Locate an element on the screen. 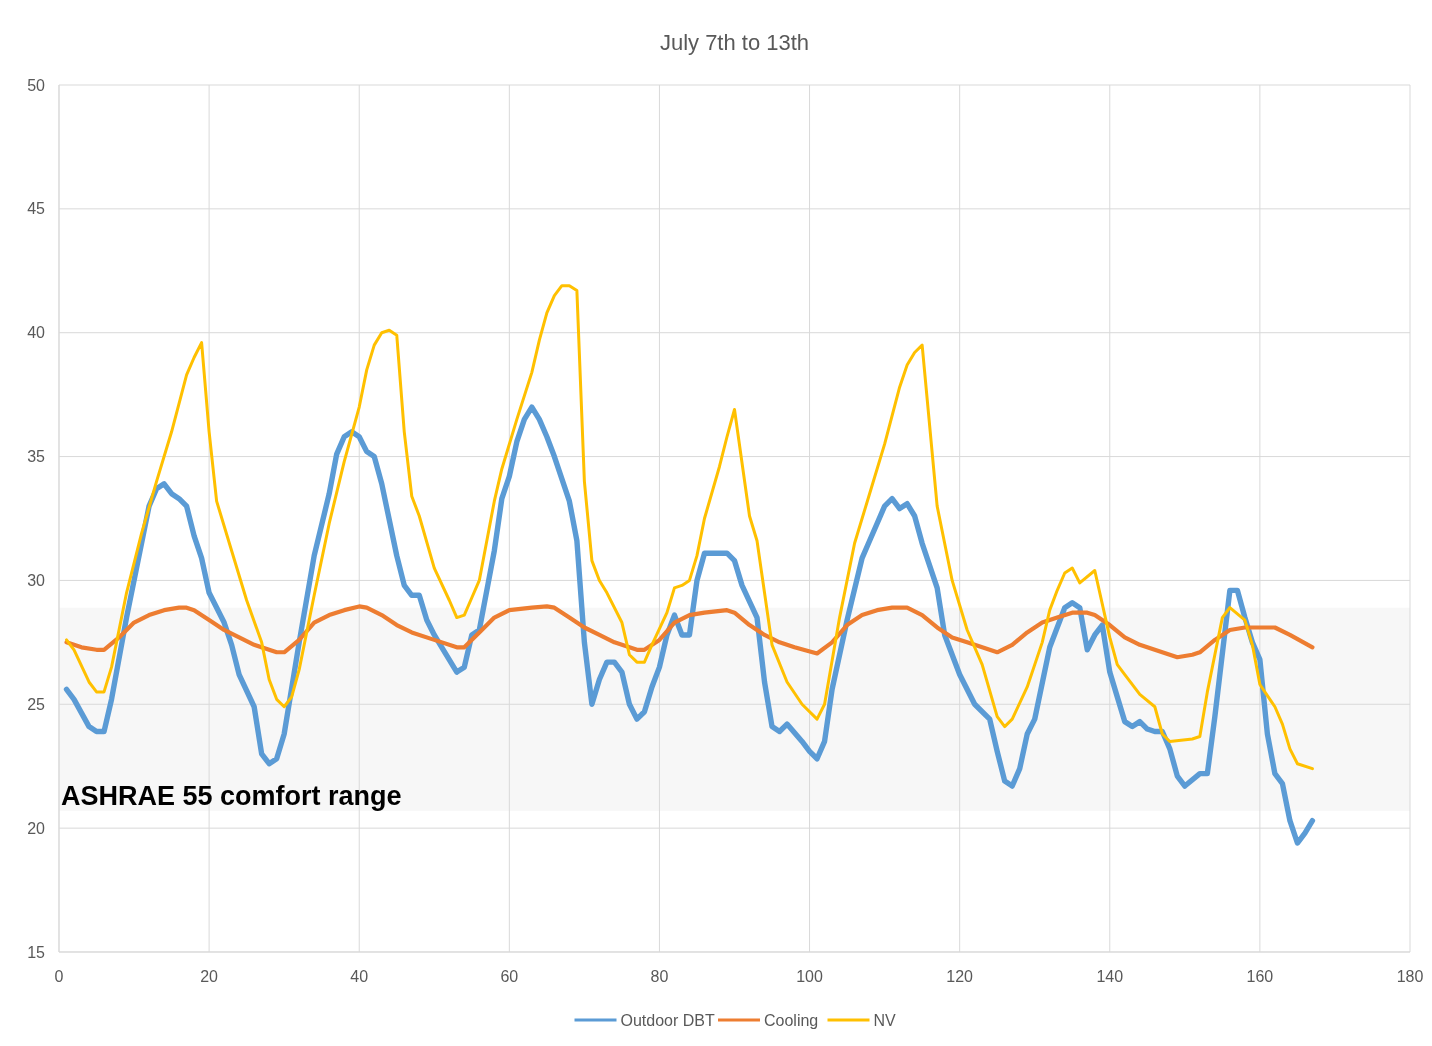 This screenshot has width=1432, height=1046. band-label: ASHRAE 55 comfort range is located at coordinates (231, 795).